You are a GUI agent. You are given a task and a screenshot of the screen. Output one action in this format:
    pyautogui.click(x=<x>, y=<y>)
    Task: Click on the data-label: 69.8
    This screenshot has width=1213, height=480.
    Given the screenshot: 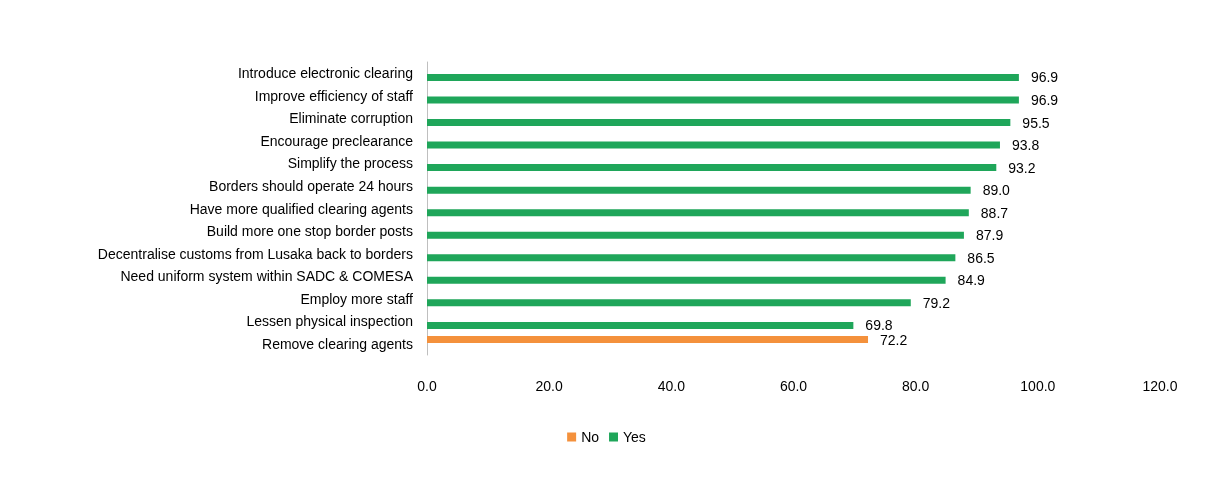 What is the action you would take?
    pyautogui.click(x=879, y=325)
    